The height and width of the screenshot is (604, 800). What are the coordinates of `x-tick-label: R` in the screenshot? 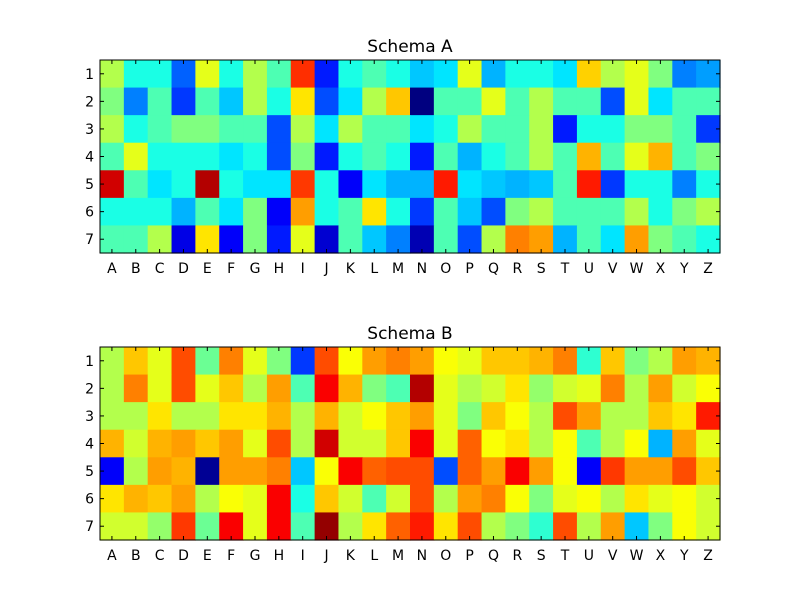 It's located at (517, 556).